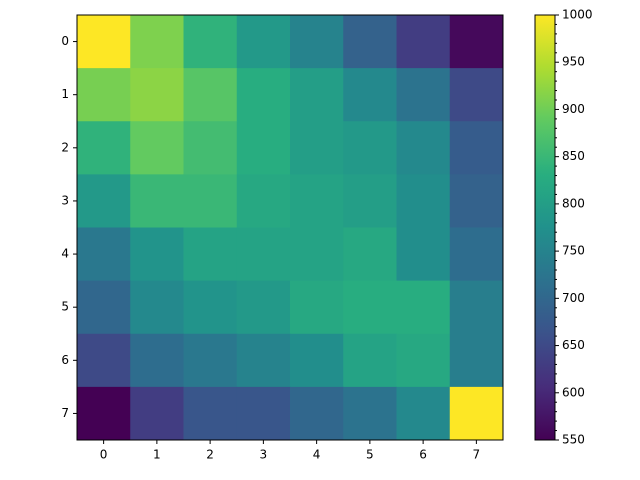 This screenshot has width=640, height=480. What do you see at coordinates (545, 227) in the screenshot?
I see `colorbar` at bounding box center [545, 227].